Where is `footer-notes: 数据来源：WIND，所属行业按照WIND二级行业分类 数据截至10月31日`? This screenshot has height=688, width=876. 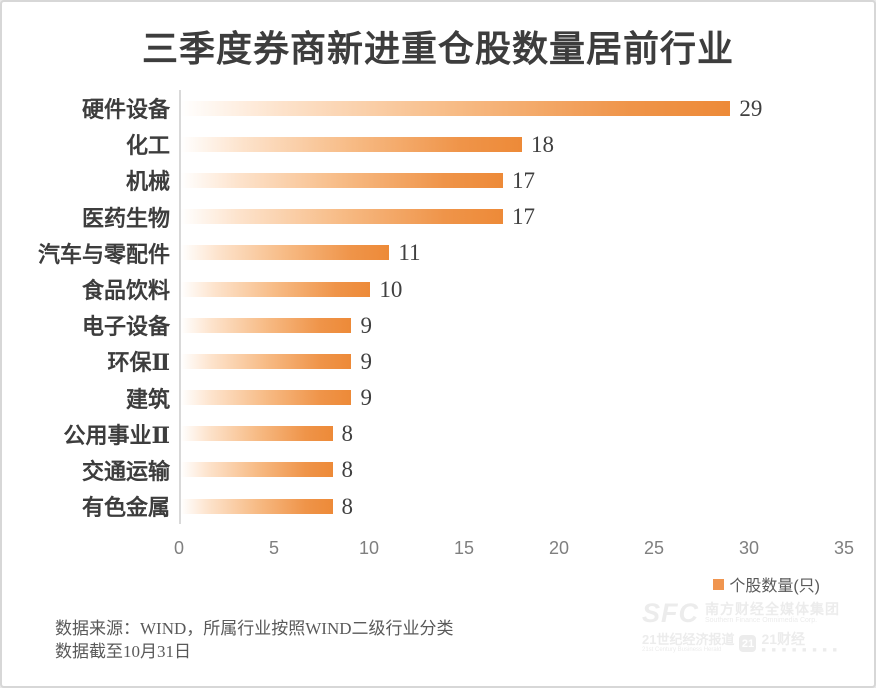 footer-notes: 数据来源：WIND，所属行业按照WIND二级行业分类 数据截至10月31日 is located at coordinates (254, 641).